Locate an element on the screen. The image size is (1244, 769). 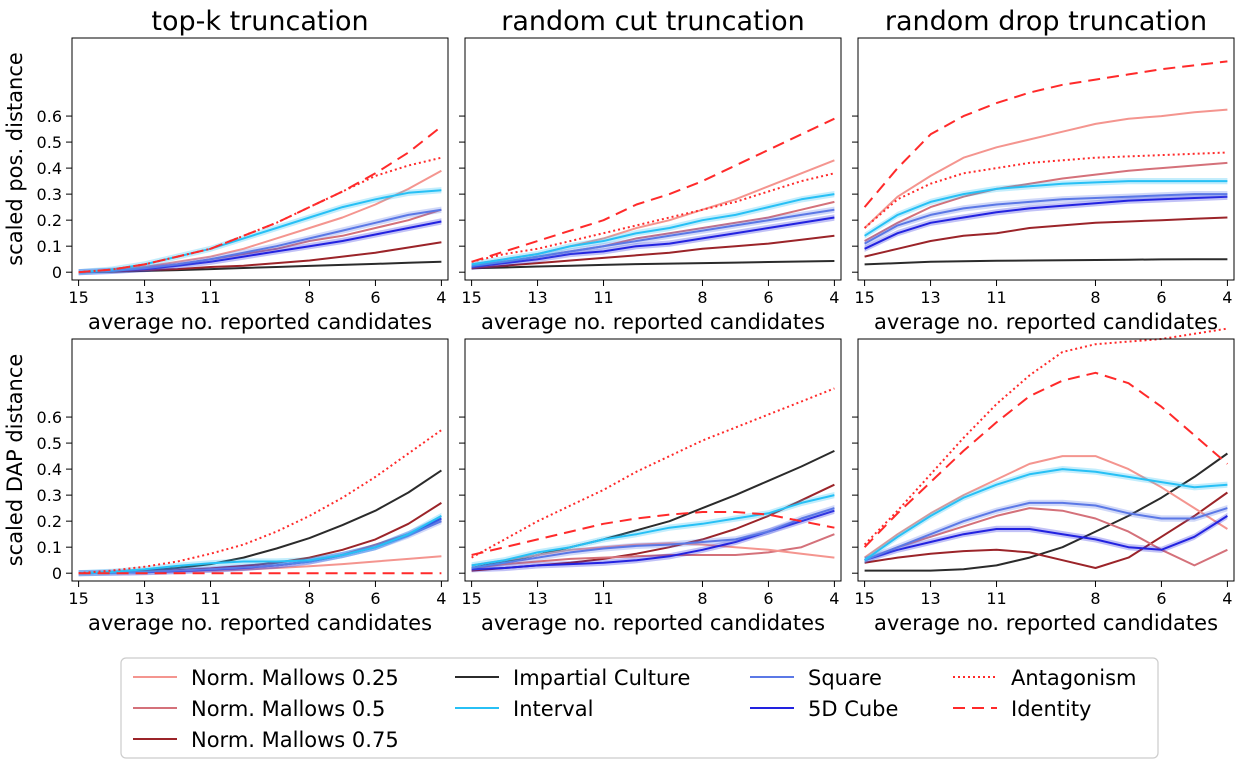
legend-label: Norm. Mallows 0.75 is located at coordinates (295, 740).